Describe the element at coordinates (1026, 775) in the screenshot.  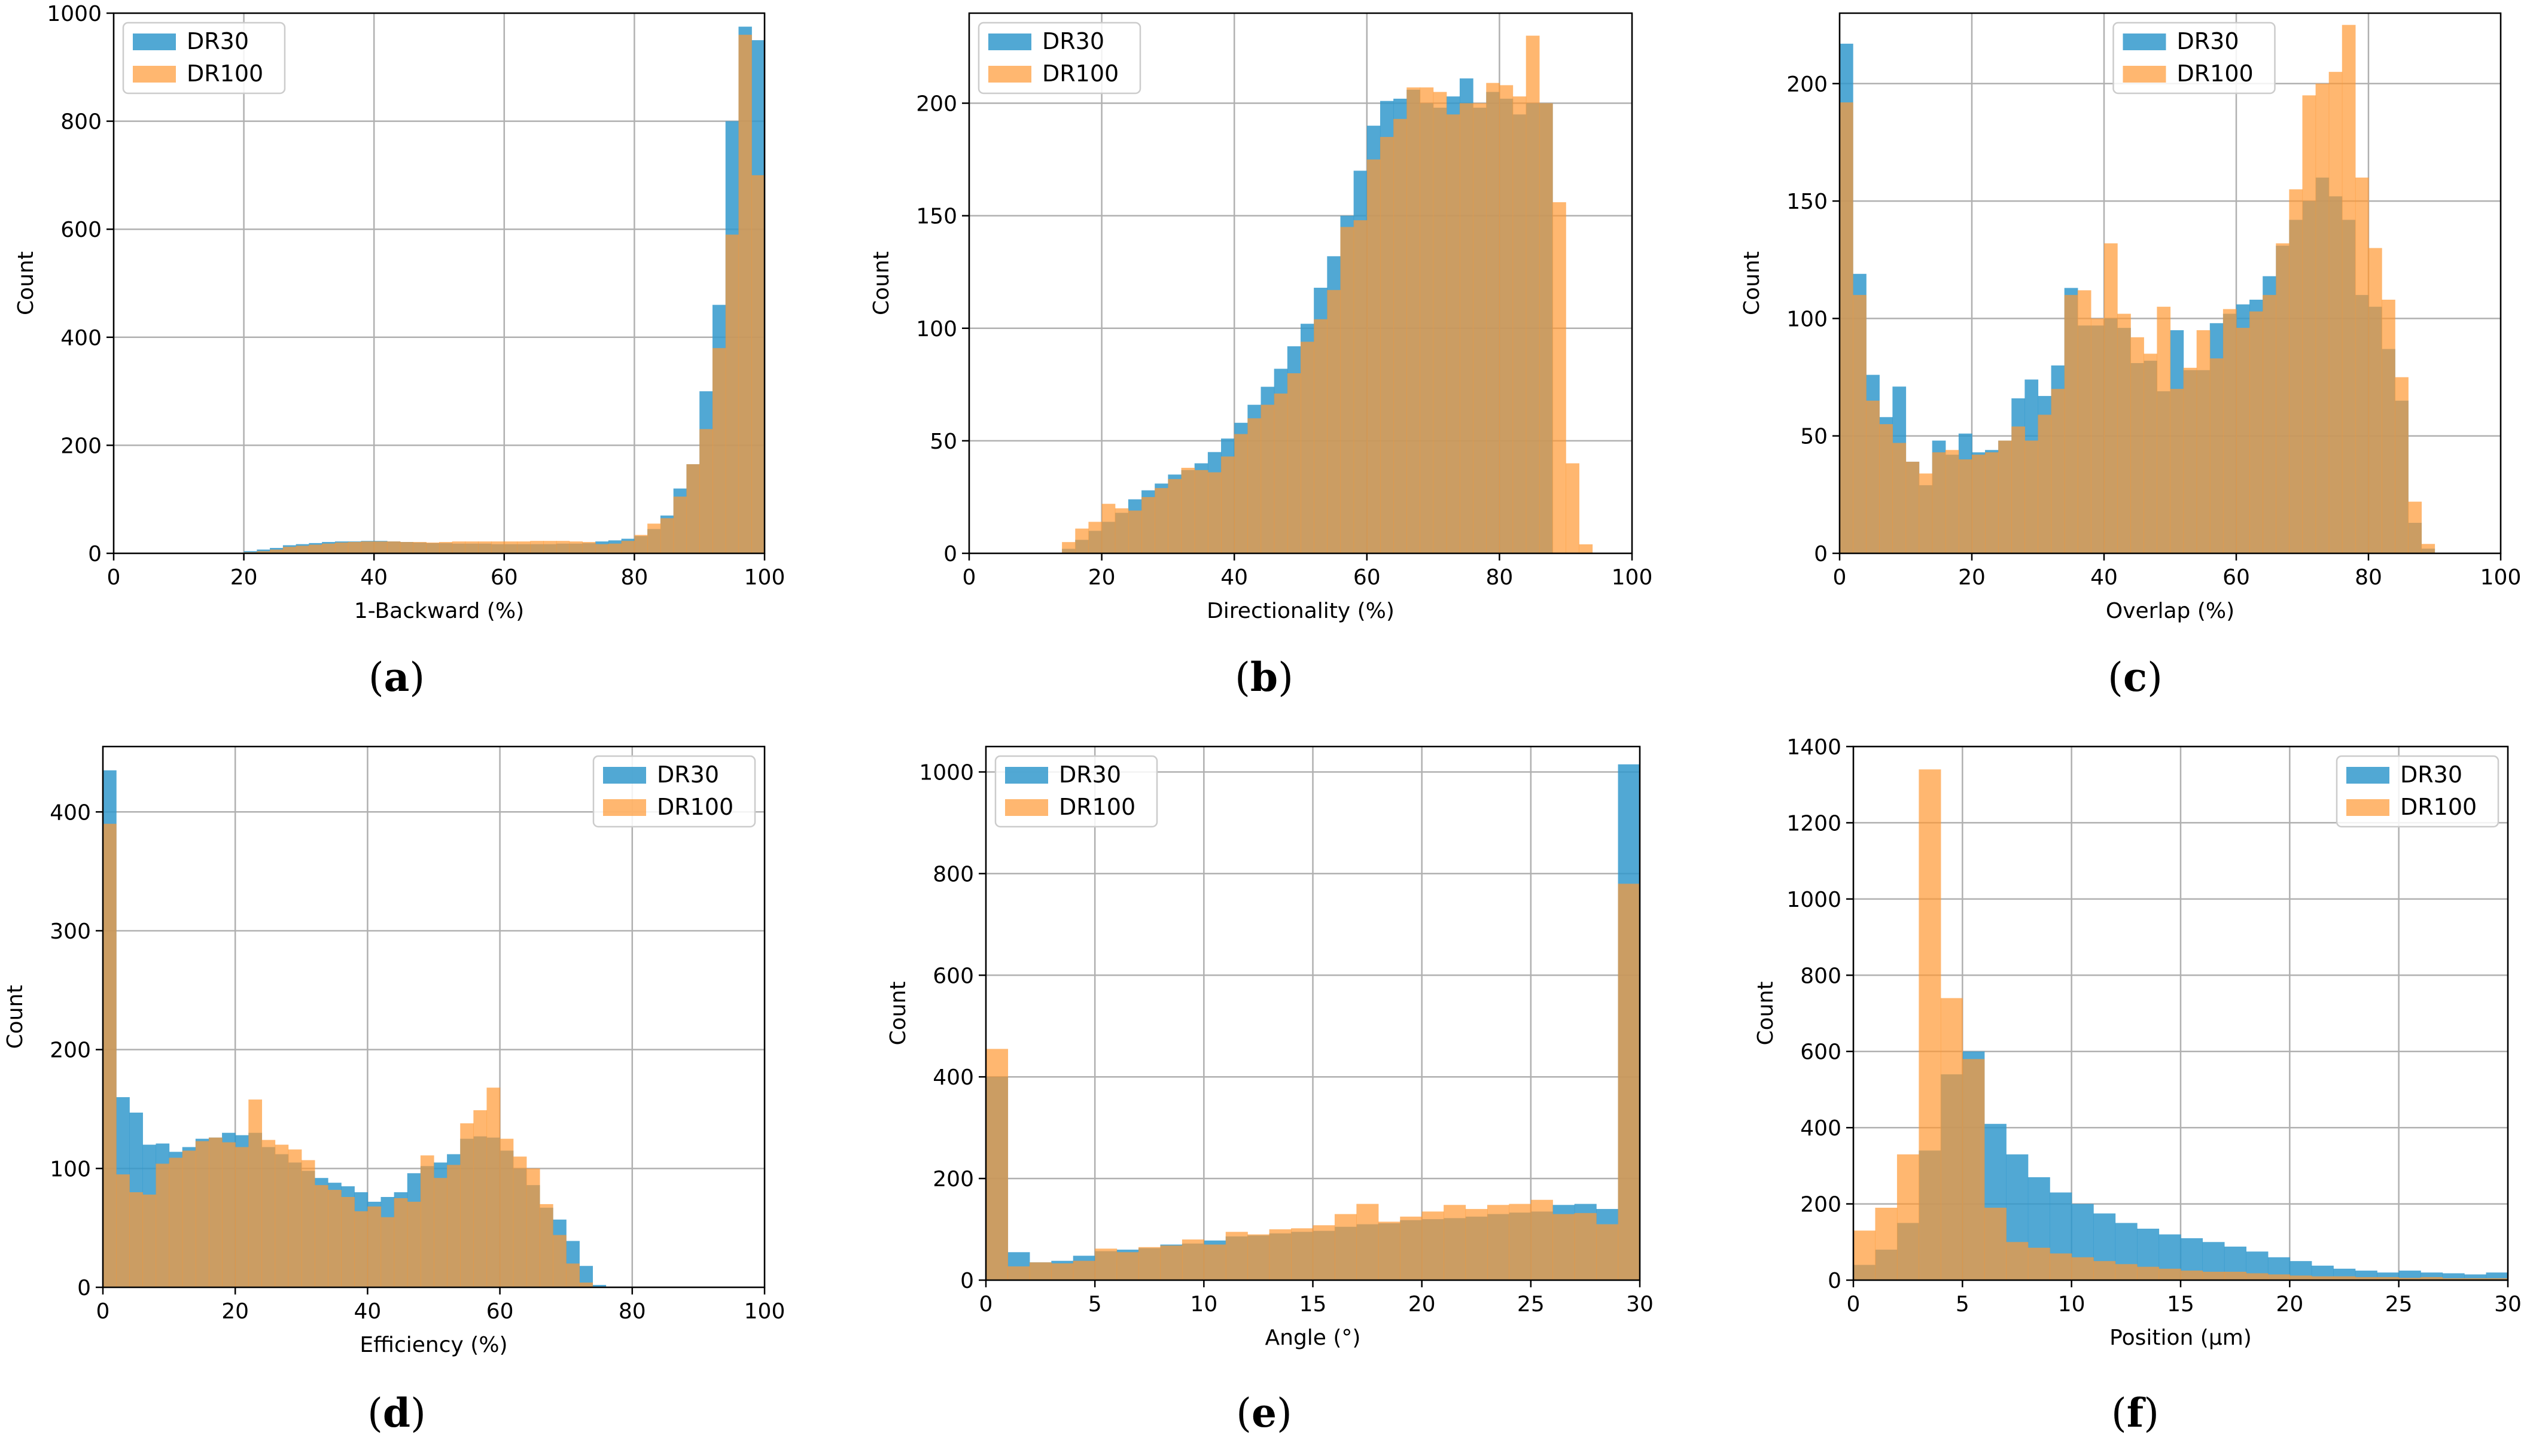
I see `legend-swatch-dr30` at that location.